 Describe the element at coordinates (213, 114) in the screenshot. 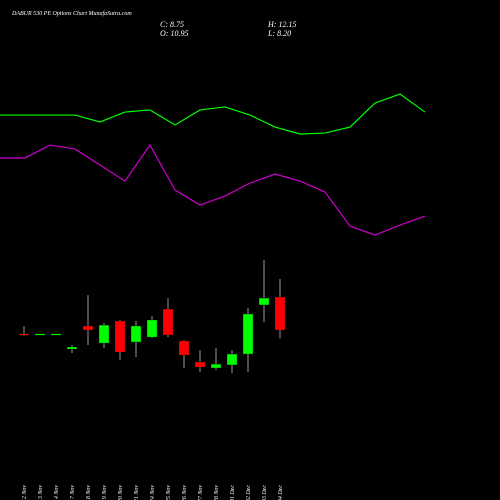

I see `line-series` at that location.